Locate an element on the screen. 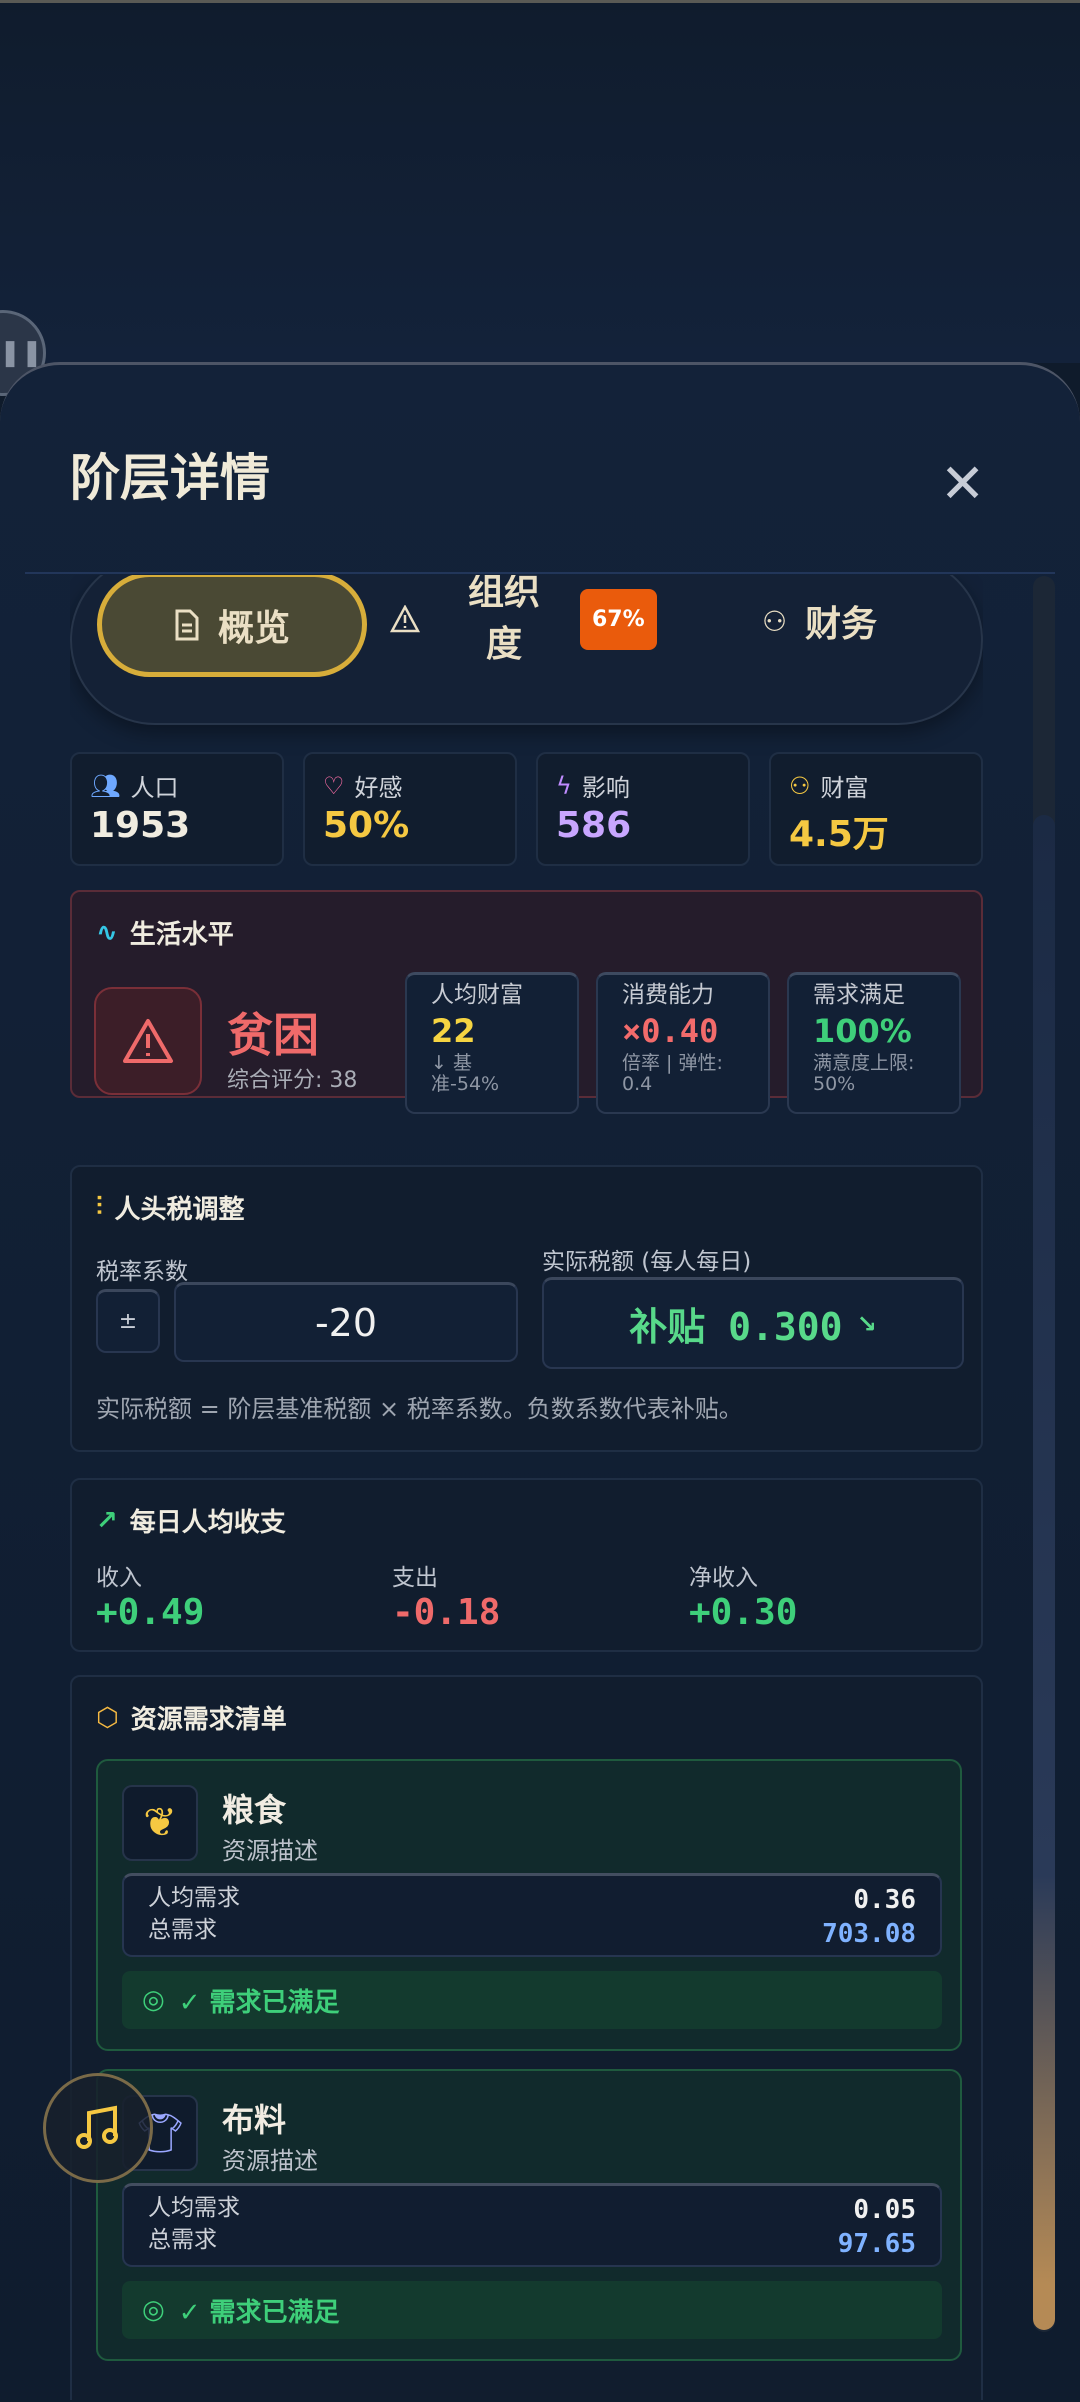 This screenshot has height=2402, width=1080. file-icon is located at coordinates (187, 624).